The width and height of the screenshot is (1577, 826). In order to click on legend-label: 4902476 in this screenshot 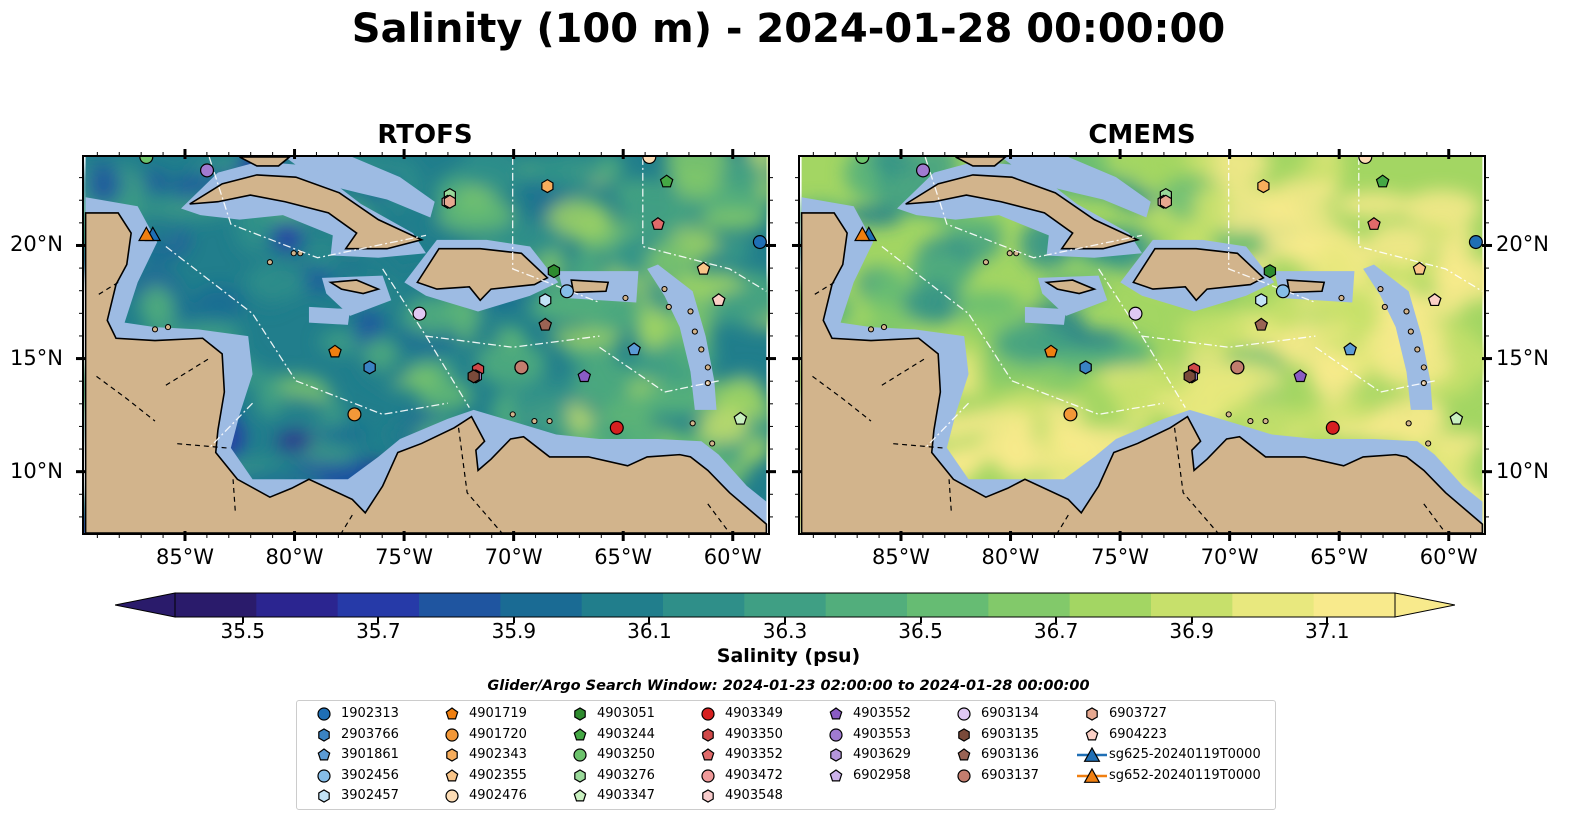, I will do `click(498, 796)`.